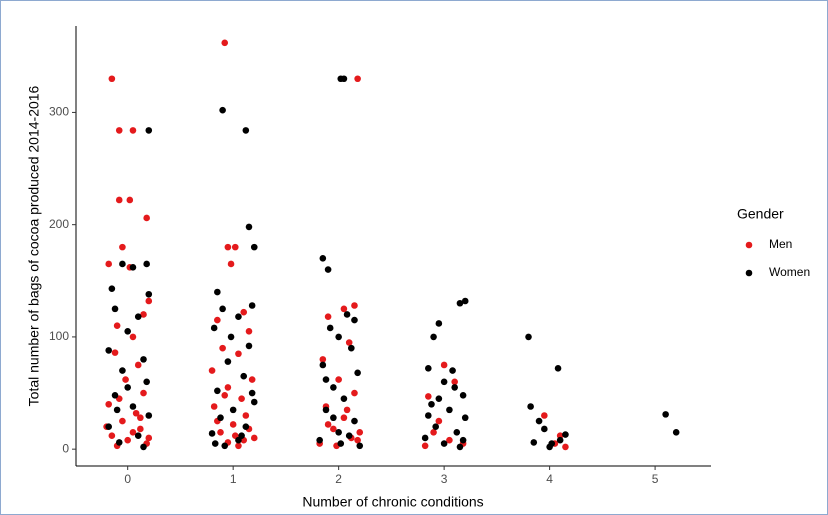  I want to click on x-tick-label: 3, so click(444, 479).